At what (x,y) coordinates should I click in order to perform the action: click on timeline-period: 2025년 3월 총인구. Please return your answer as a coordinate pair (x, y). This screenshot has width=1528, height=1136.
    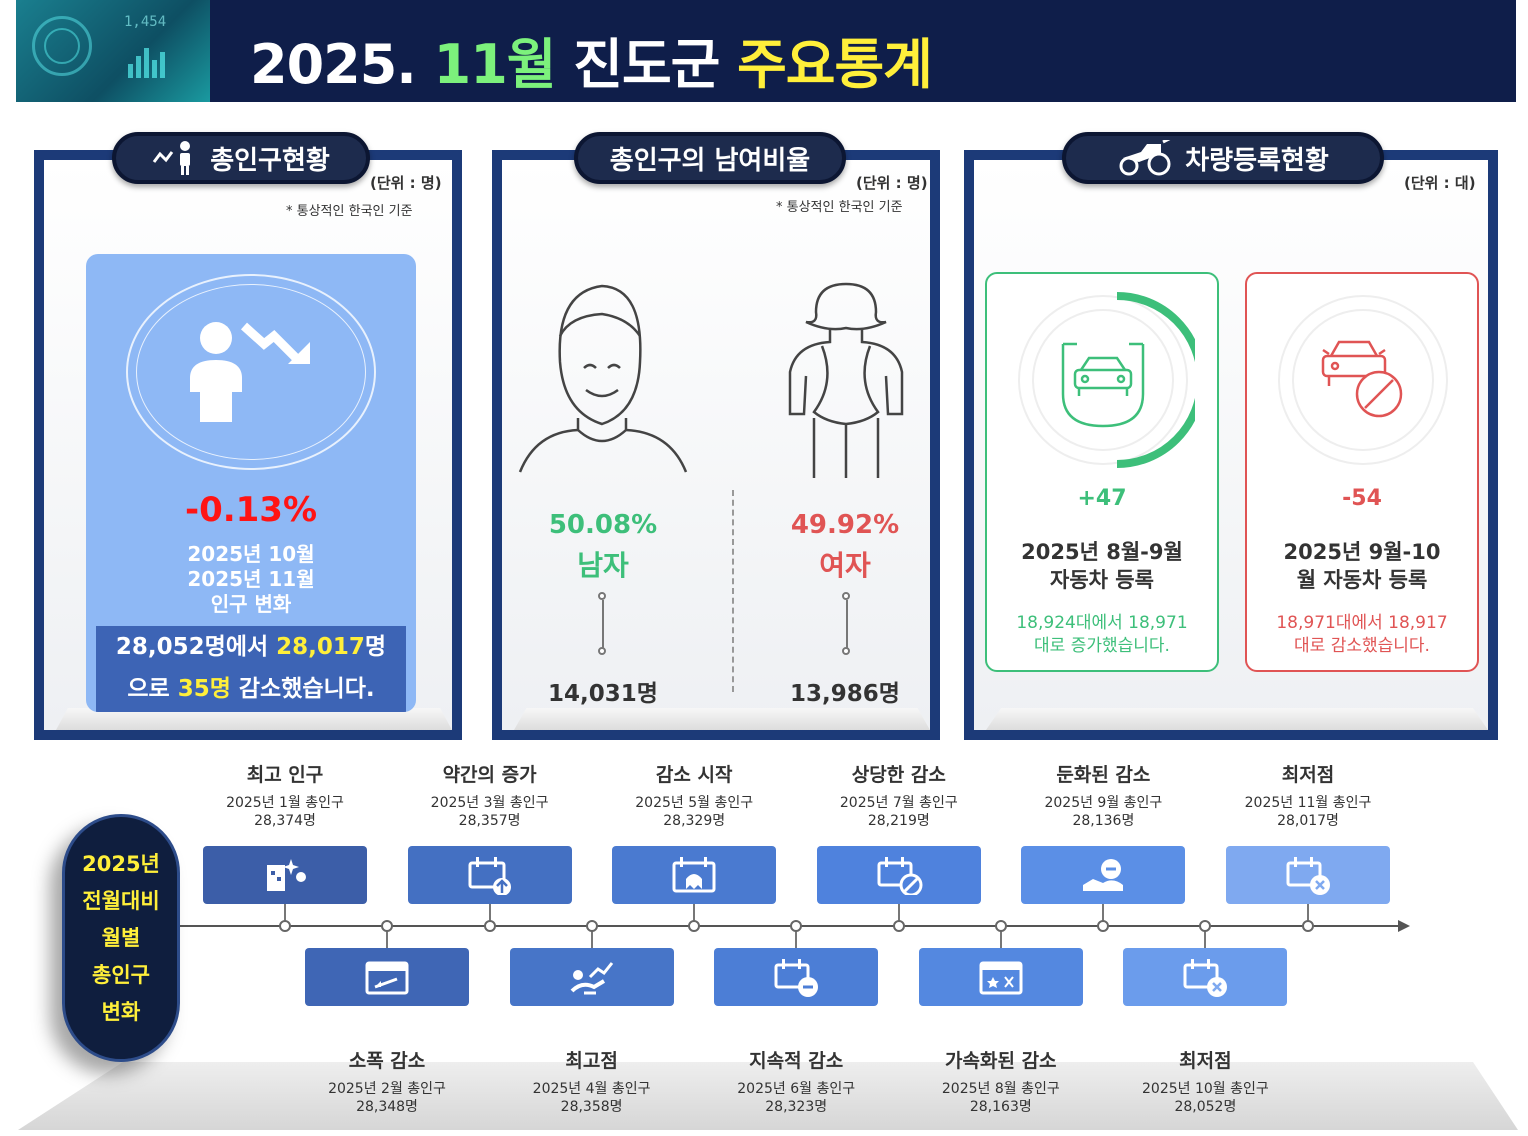
    Looking at the image, I should click on (489, 803).